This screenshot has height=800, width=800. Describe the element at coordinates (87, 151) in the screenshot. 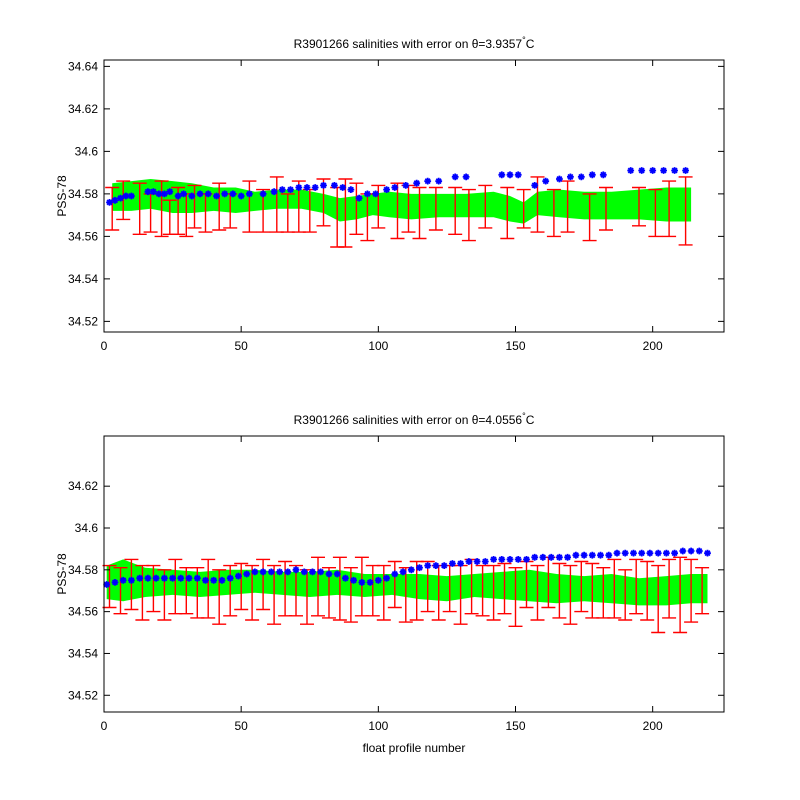

I see `y-tick-label: 34.6` at that location.